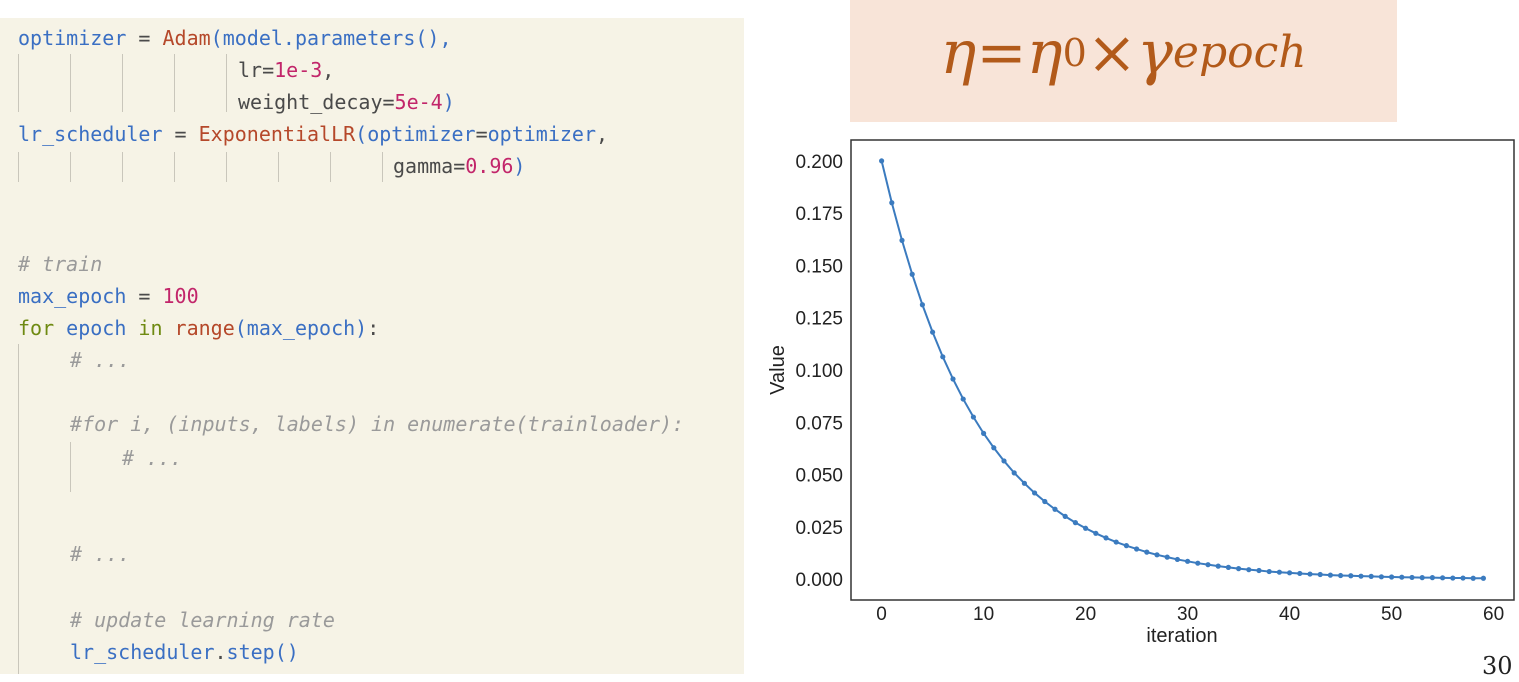  I want to click on code-token: weight_decay=, so click(316, 102).